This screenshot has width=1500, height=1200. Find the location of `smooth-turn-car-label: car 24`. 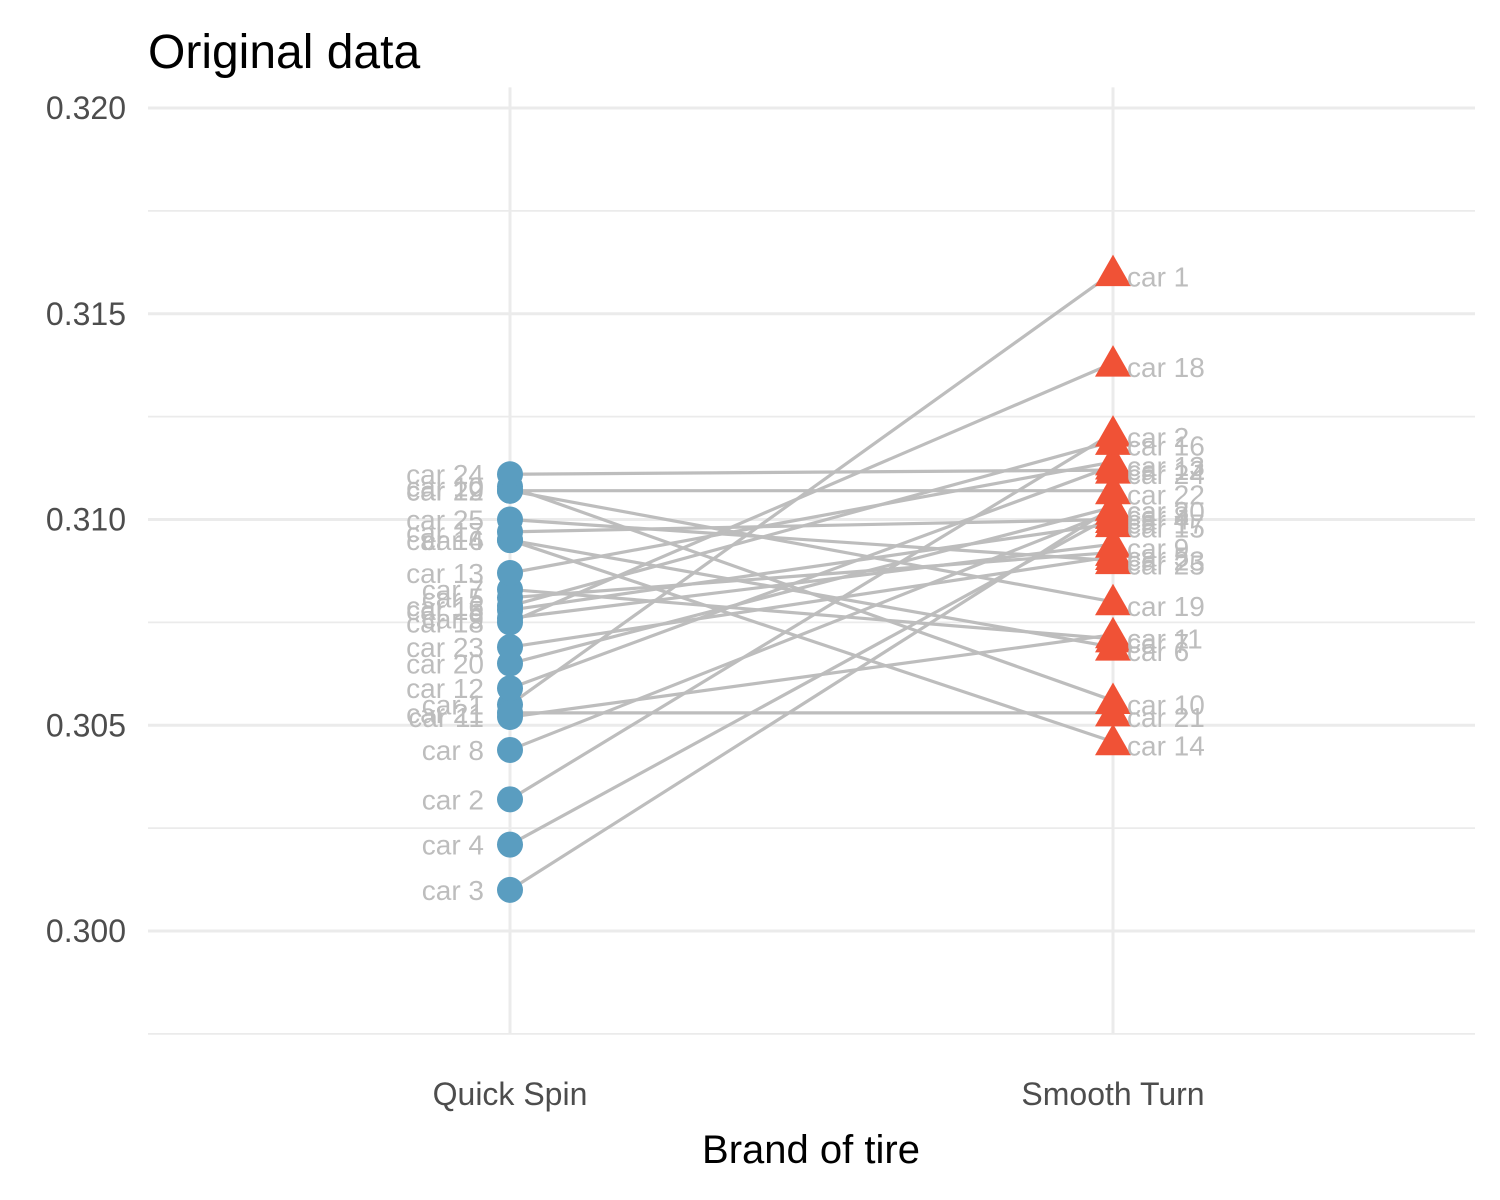

smooth-turn-car-label: car 24 is located at coordinates (1166, 474).